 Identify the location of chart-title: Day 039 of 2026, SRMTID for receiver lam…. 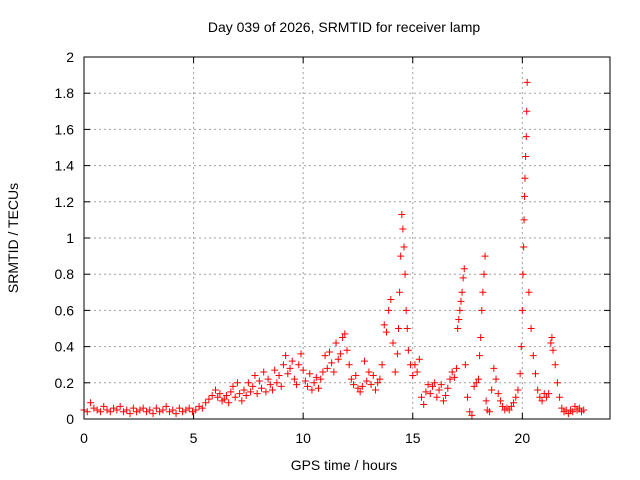
(344, 27).